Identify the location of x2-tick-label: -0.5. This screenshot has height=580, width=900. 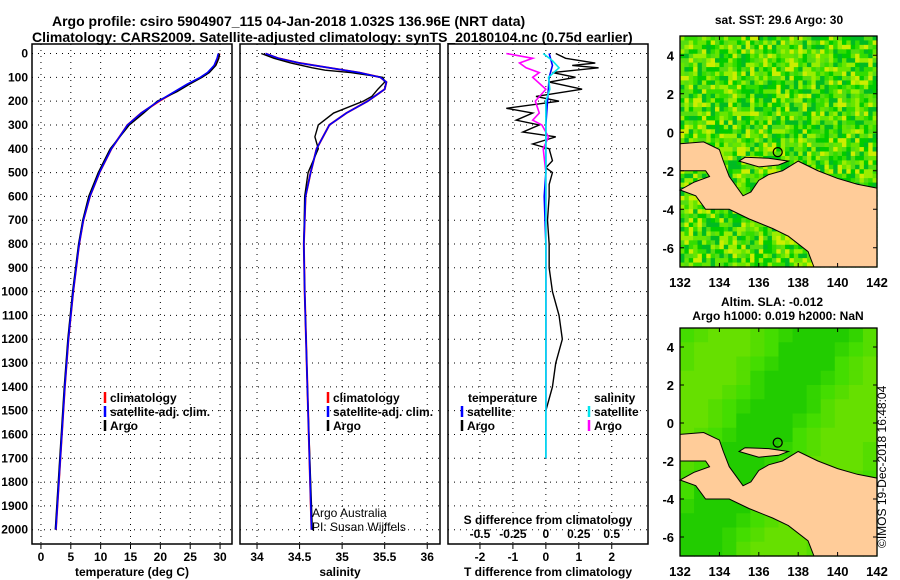
(480, 534).